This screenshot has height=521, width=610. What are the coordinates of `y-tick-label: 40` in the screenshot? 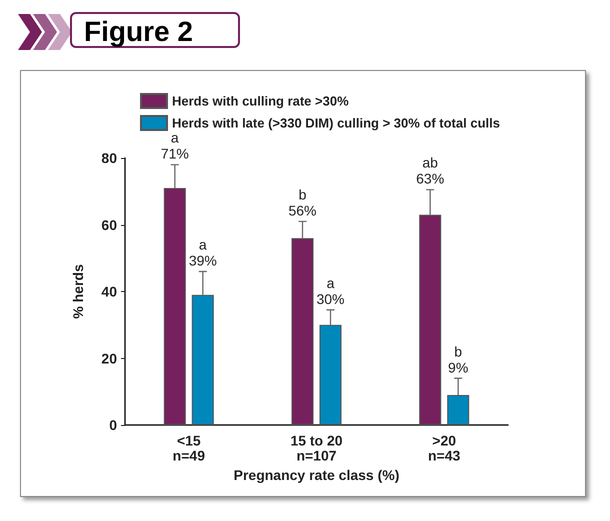 It's located at (109, 292).